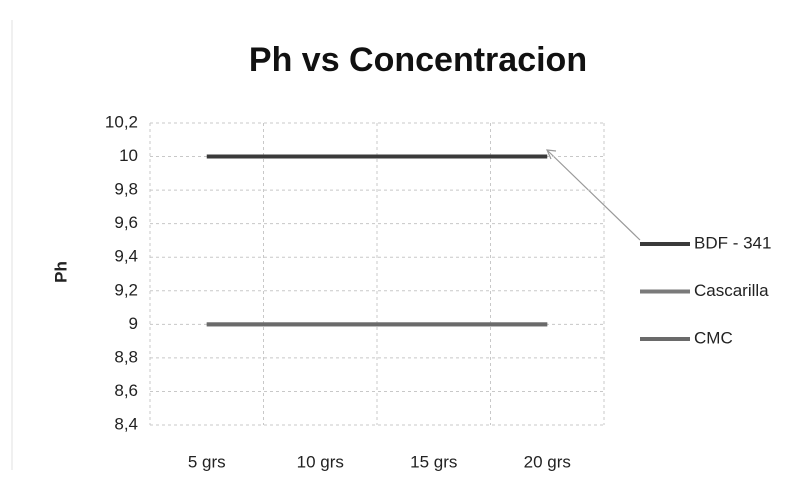 This screenshot has width=812, height=489. What do you see at coordinates (126, 423) in the screenshot?
I see `y-tick-label: 8,4` at bounding box center [126, 423].